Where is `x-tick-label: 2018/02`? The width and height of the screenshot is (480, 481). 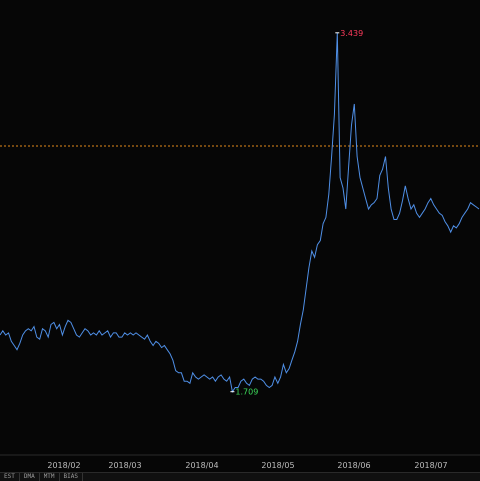
x-tick-label: 2018/02 is located at coordinates (63, 465).